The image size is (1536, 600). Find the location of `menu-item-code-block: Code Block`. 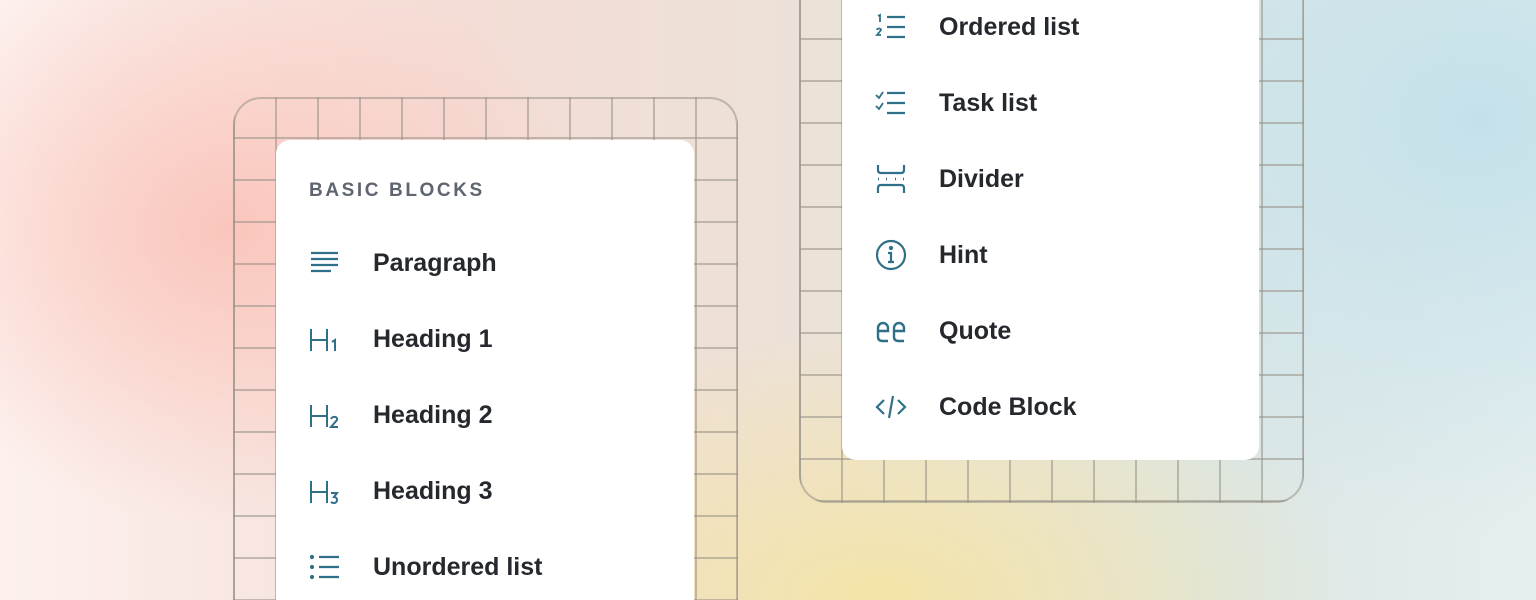

menu-item-code-block: Code Block is located at coordinates (975, 407).